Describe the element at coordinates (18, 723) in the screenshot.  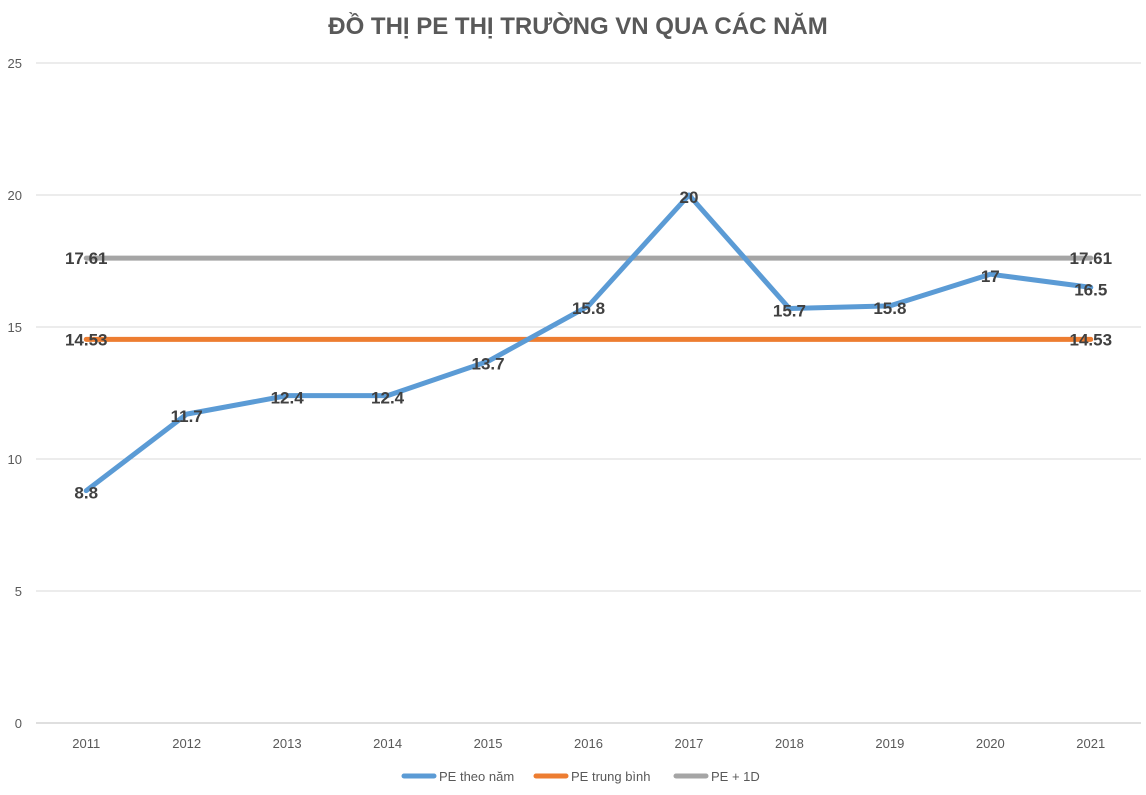
I see `y-tick-label: 0` at that location.